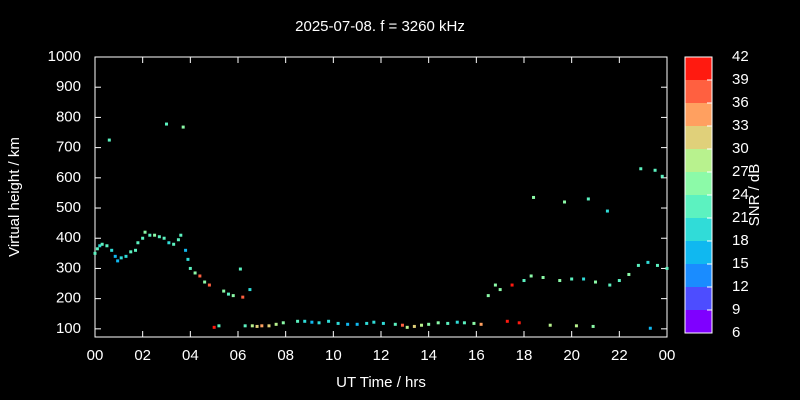  What do you see at coordinates (524, 355) in the screenshot?
I see `x-tick-label: 18` at bounding box center [524, 355].